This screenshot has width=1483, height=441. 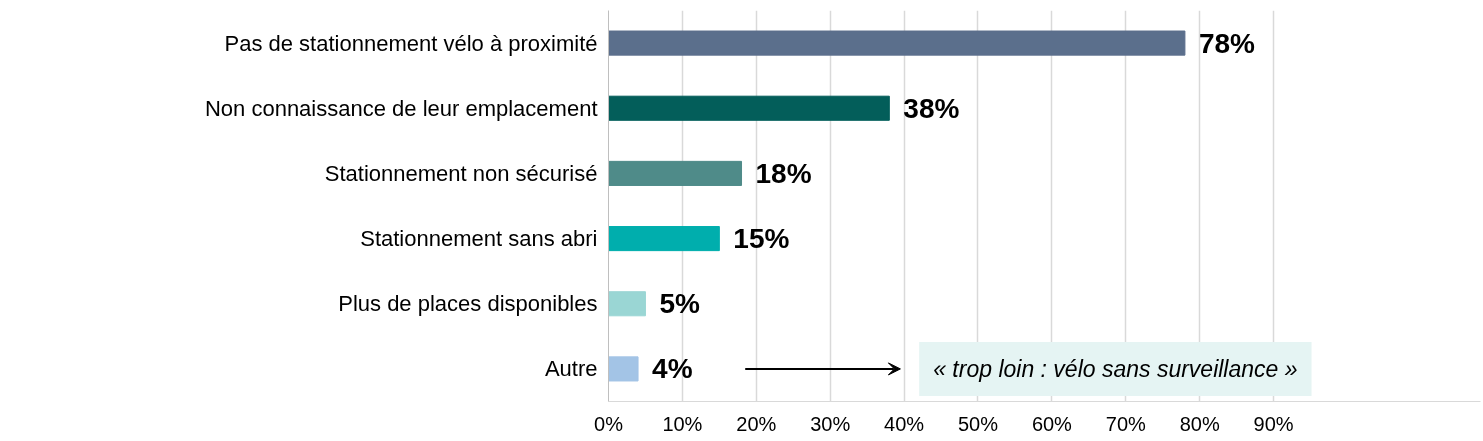 I want to click on data-label: 15%, so click(x=761, y=239).